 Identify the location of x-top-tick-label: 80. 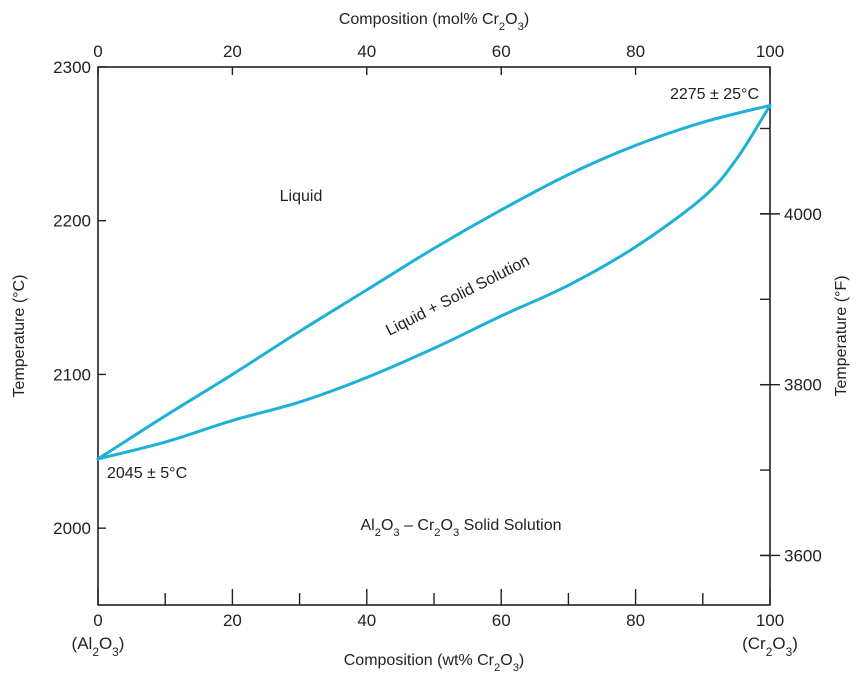
(635, 51).